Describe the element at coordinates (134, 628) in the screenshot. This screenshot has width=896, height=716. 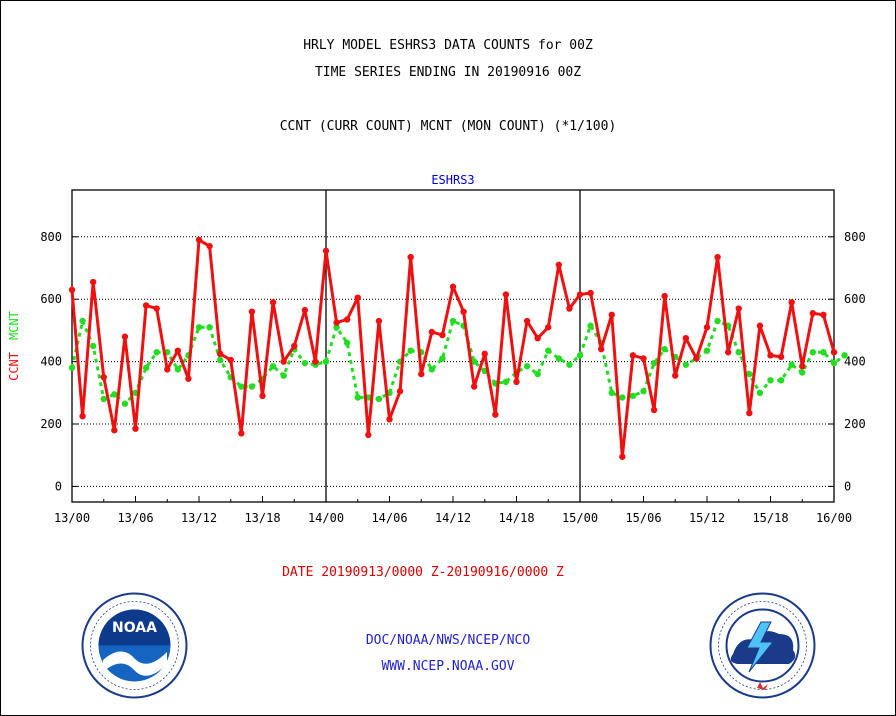
I see `noaa-logo-text: NOAA` at that location.